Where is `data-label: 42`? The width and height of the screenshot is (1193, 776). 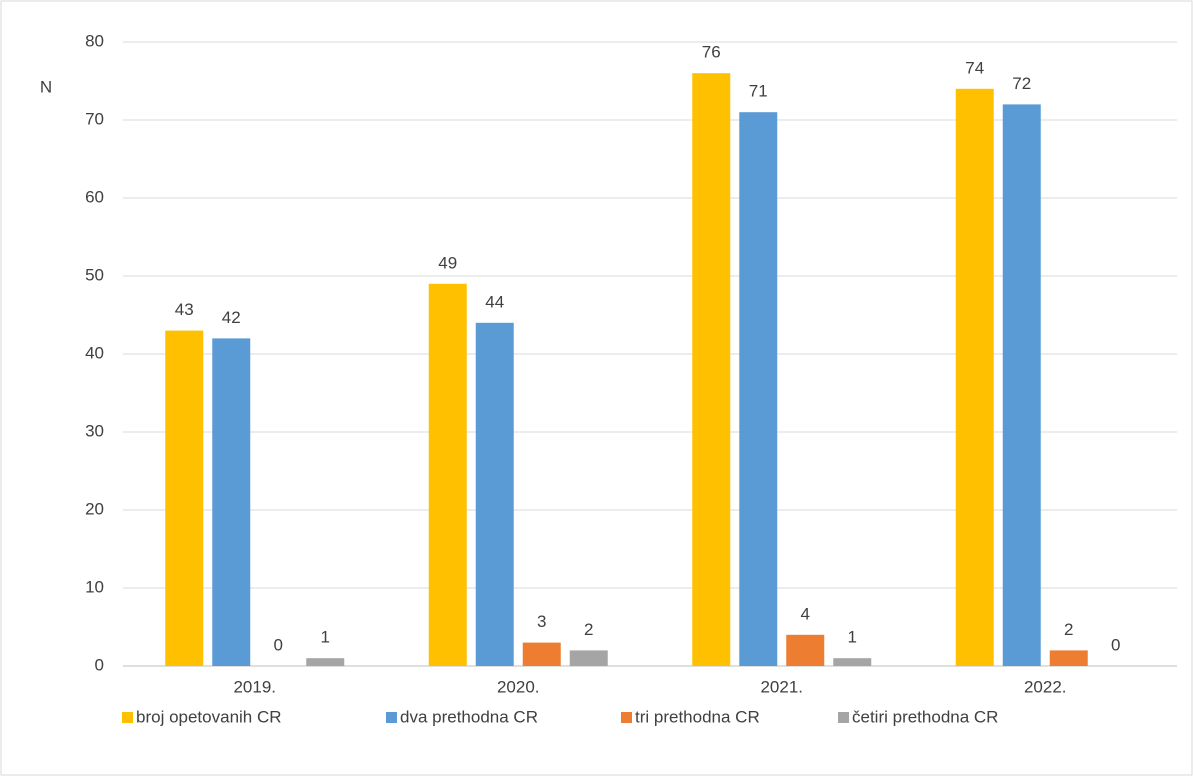
data-label: 42 is located at coordinates (231, 317).